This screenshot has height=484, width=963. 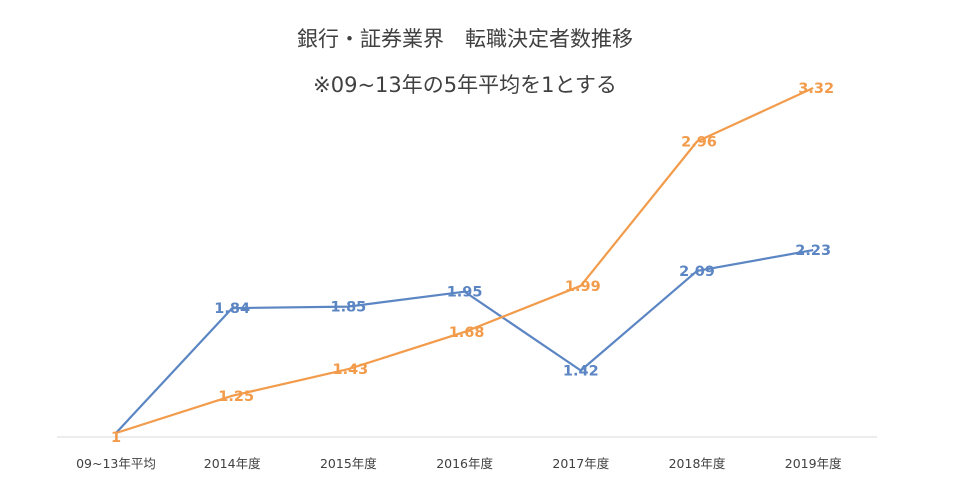 I want to click on series-blue-data-label: 2.09, so click(x=697, y=272).